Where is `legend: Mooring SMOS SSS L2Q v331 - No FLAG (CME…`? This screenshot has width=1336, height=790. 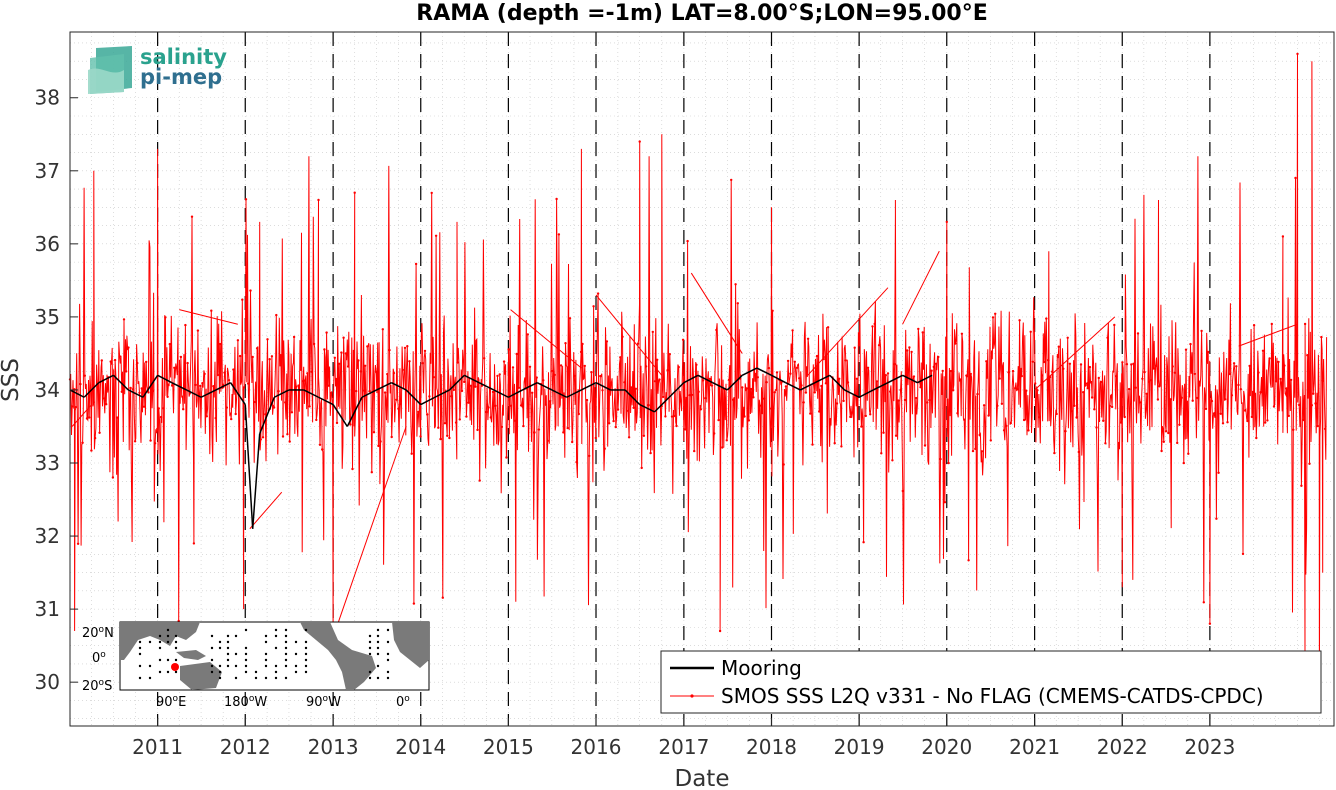 legend: Mooring SMOS SSS L2Q v331 - No FLAG (CME… is located at coordinates (991, 682).